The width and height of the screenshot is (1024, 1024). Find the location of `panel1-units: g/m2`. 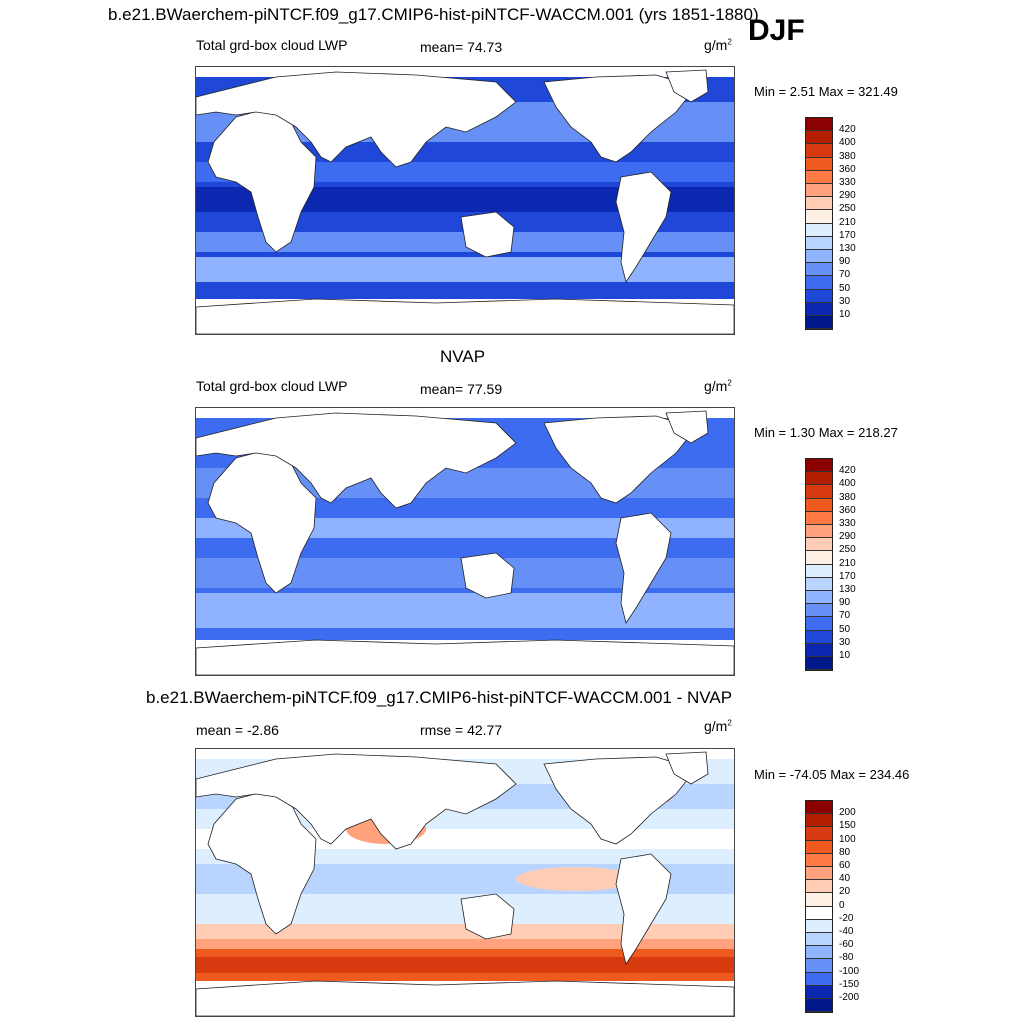

panel1-units: g/m2 is located at coordinates (718, 45).